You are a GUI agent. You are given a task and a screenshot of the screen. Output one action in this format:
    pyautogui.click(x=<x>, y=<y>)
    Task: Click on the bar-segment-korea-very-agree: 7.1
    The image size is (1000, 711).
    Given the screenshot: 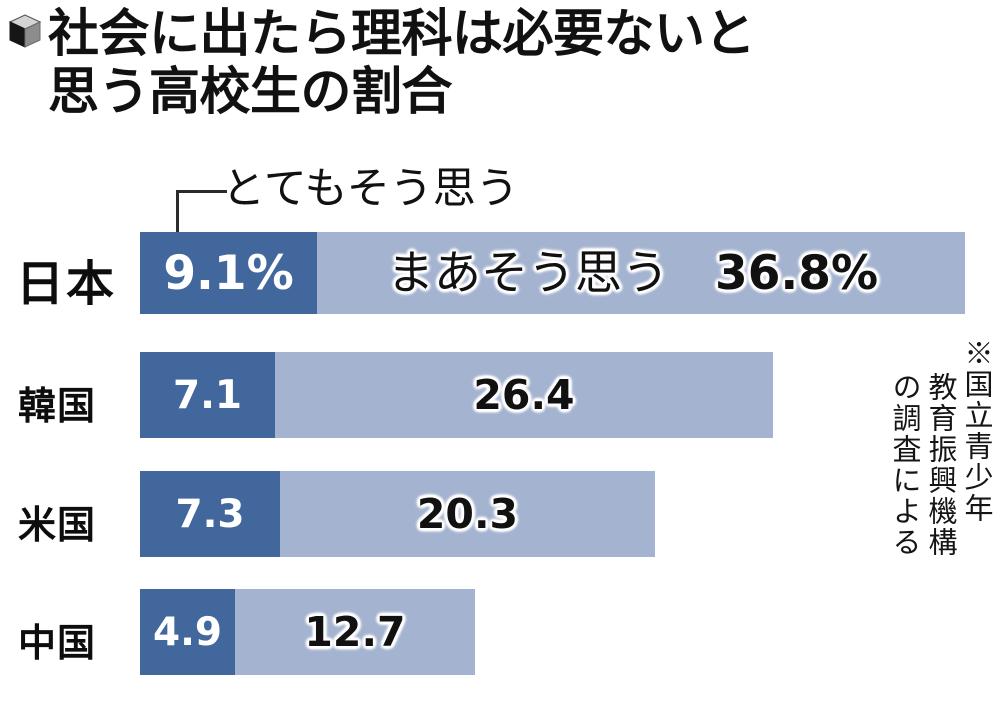 What is the action you would take?
    pyautogui.click(x=207, y=395)
    